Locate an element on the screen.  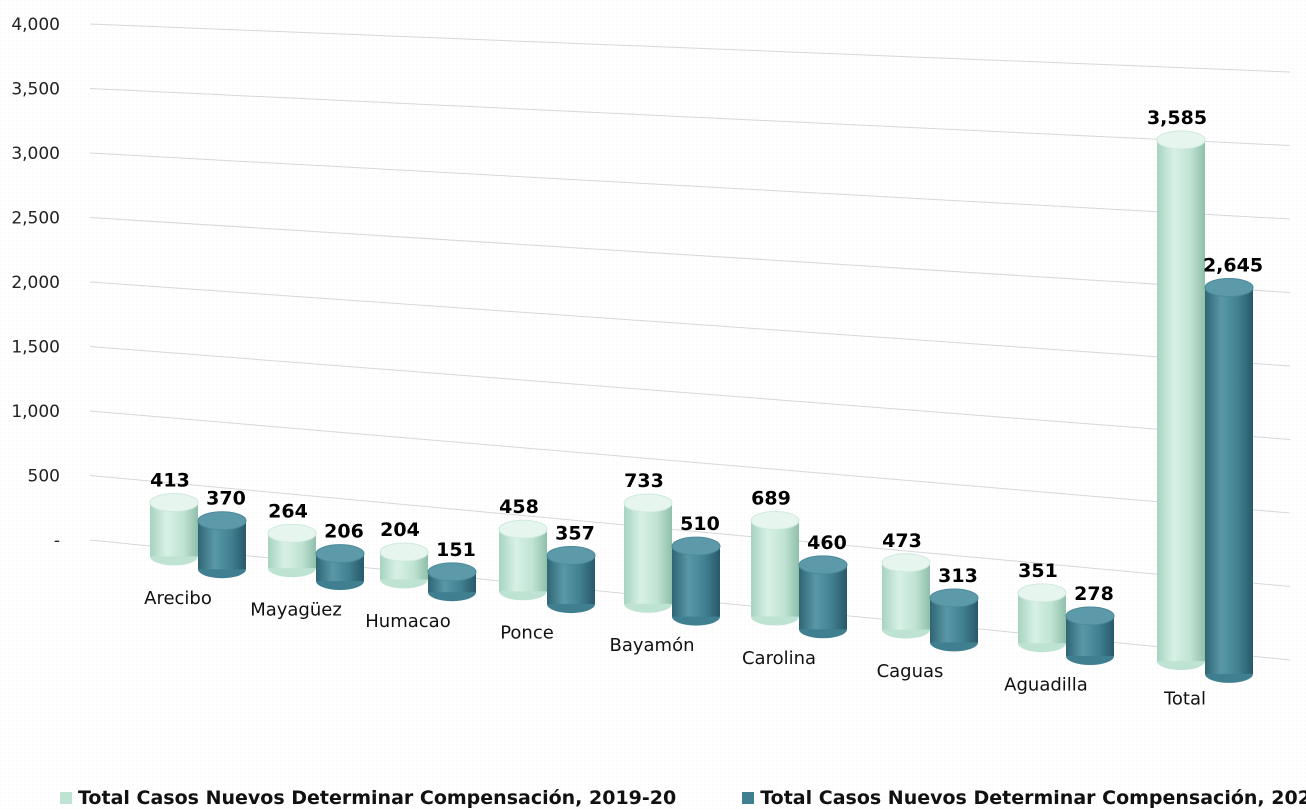
data-label: 2,645 is located at coordinates (1233, 266).